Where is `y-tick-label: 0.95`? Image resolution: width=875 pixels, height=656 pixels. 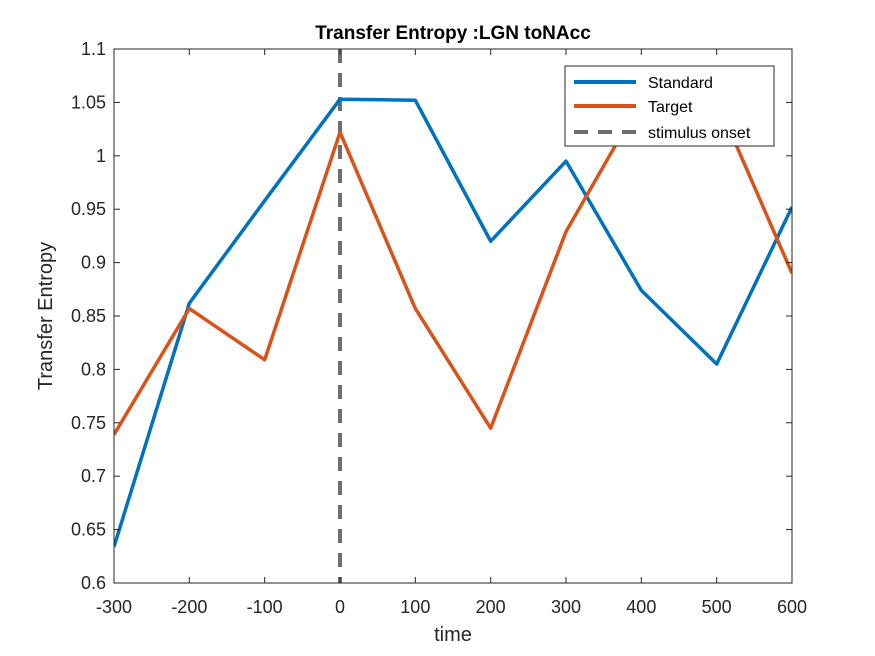
y-tick-label: 0.95 is located at coordinates (88, 209).